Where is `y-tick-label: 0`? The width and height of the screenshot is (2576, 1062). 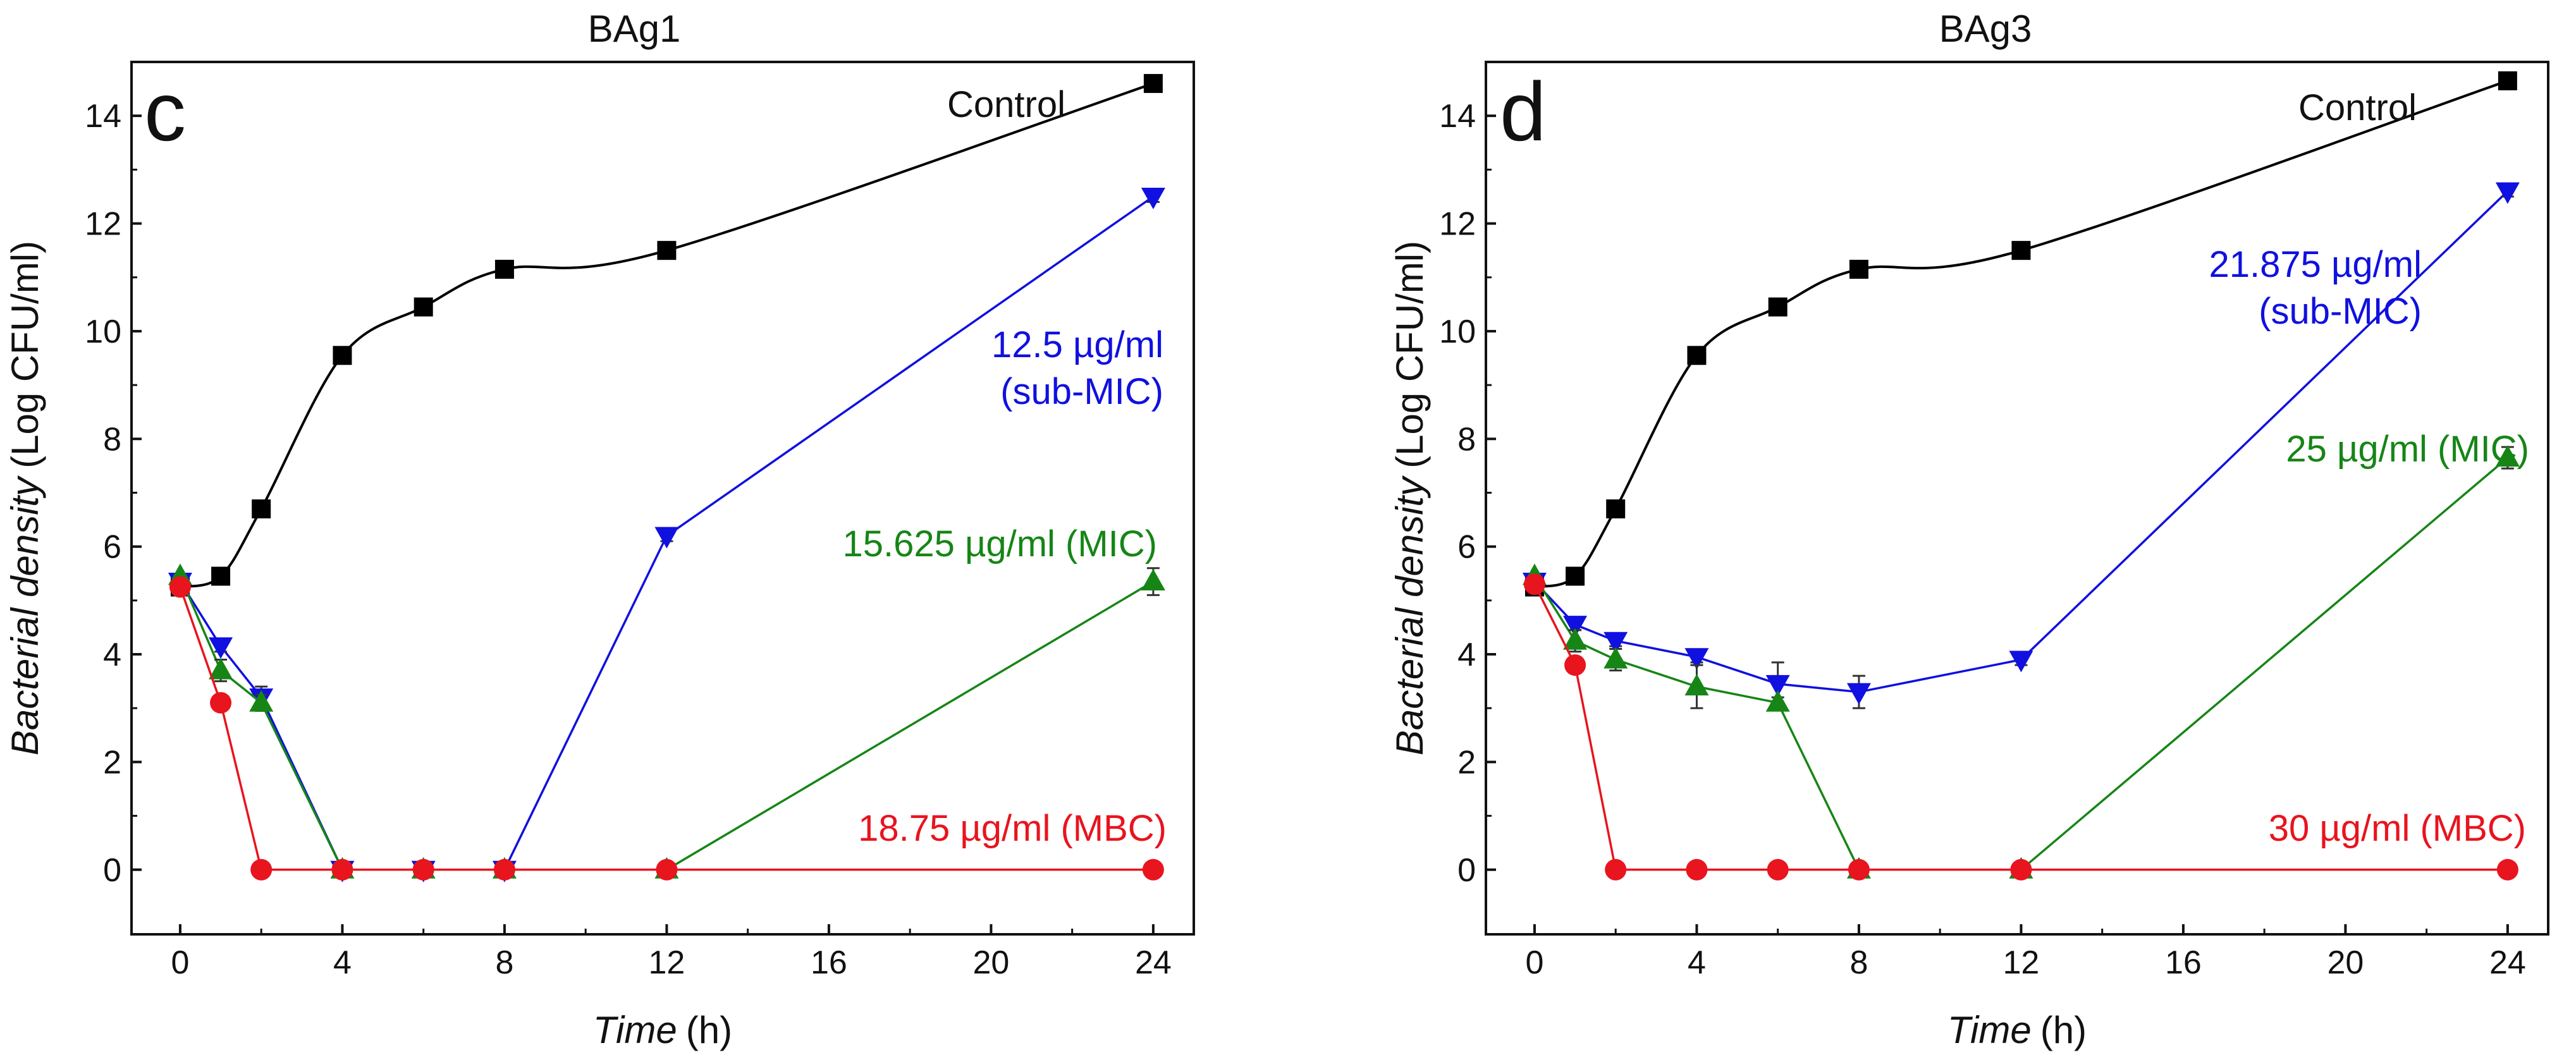
y-tick-label: 0 is located at coordinates (1466, 870).